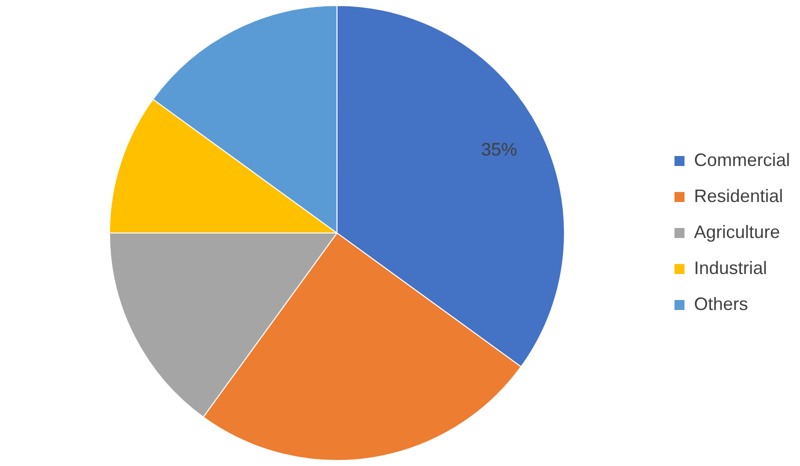 The height and width of the screenshot is (466, 800). Describe the element at coordinates (742, 160) in the screenshot. I see `legend-label: Commercial` at that location.